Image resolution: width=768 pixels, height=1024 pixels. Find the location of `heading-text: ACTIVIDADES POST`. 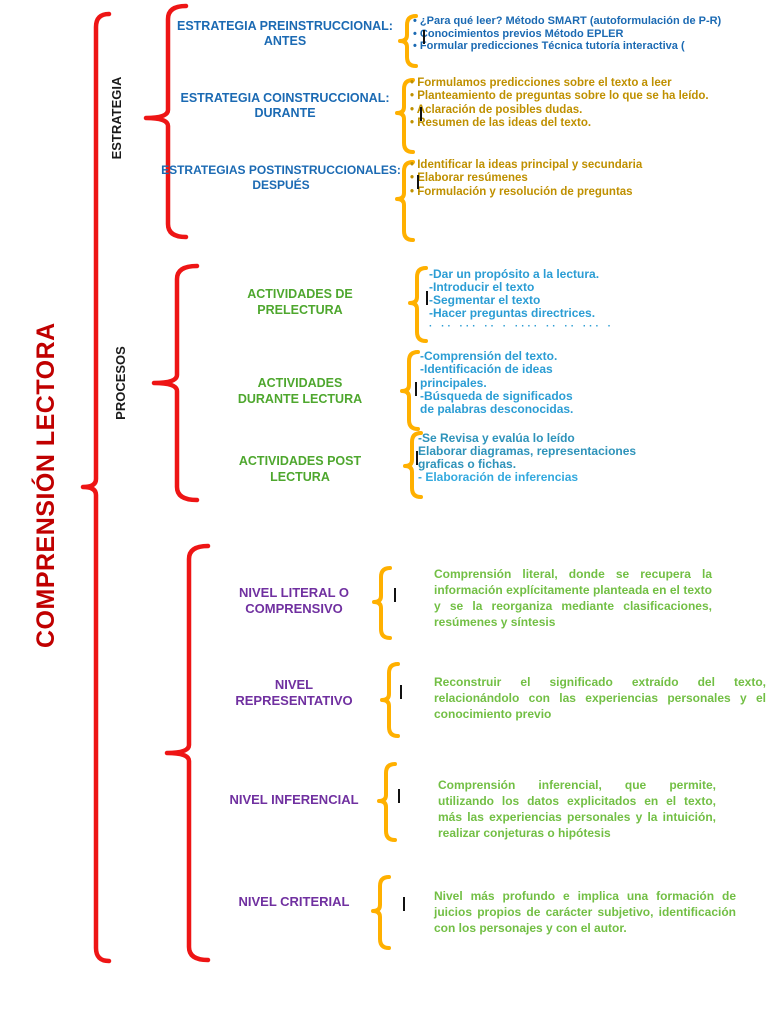

heading-text: ACTIVIDADES POST is located at coordinates (300, 461).